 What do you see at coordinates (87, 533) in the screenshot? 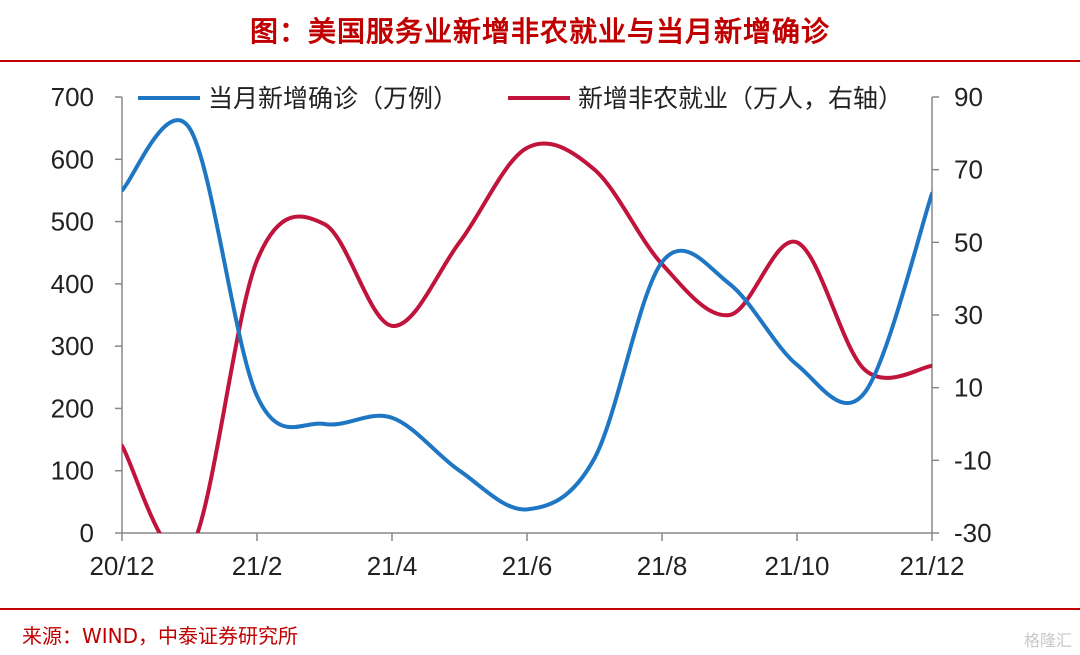
I see `left-tick-label: 0` at bounding box center [87, 533].